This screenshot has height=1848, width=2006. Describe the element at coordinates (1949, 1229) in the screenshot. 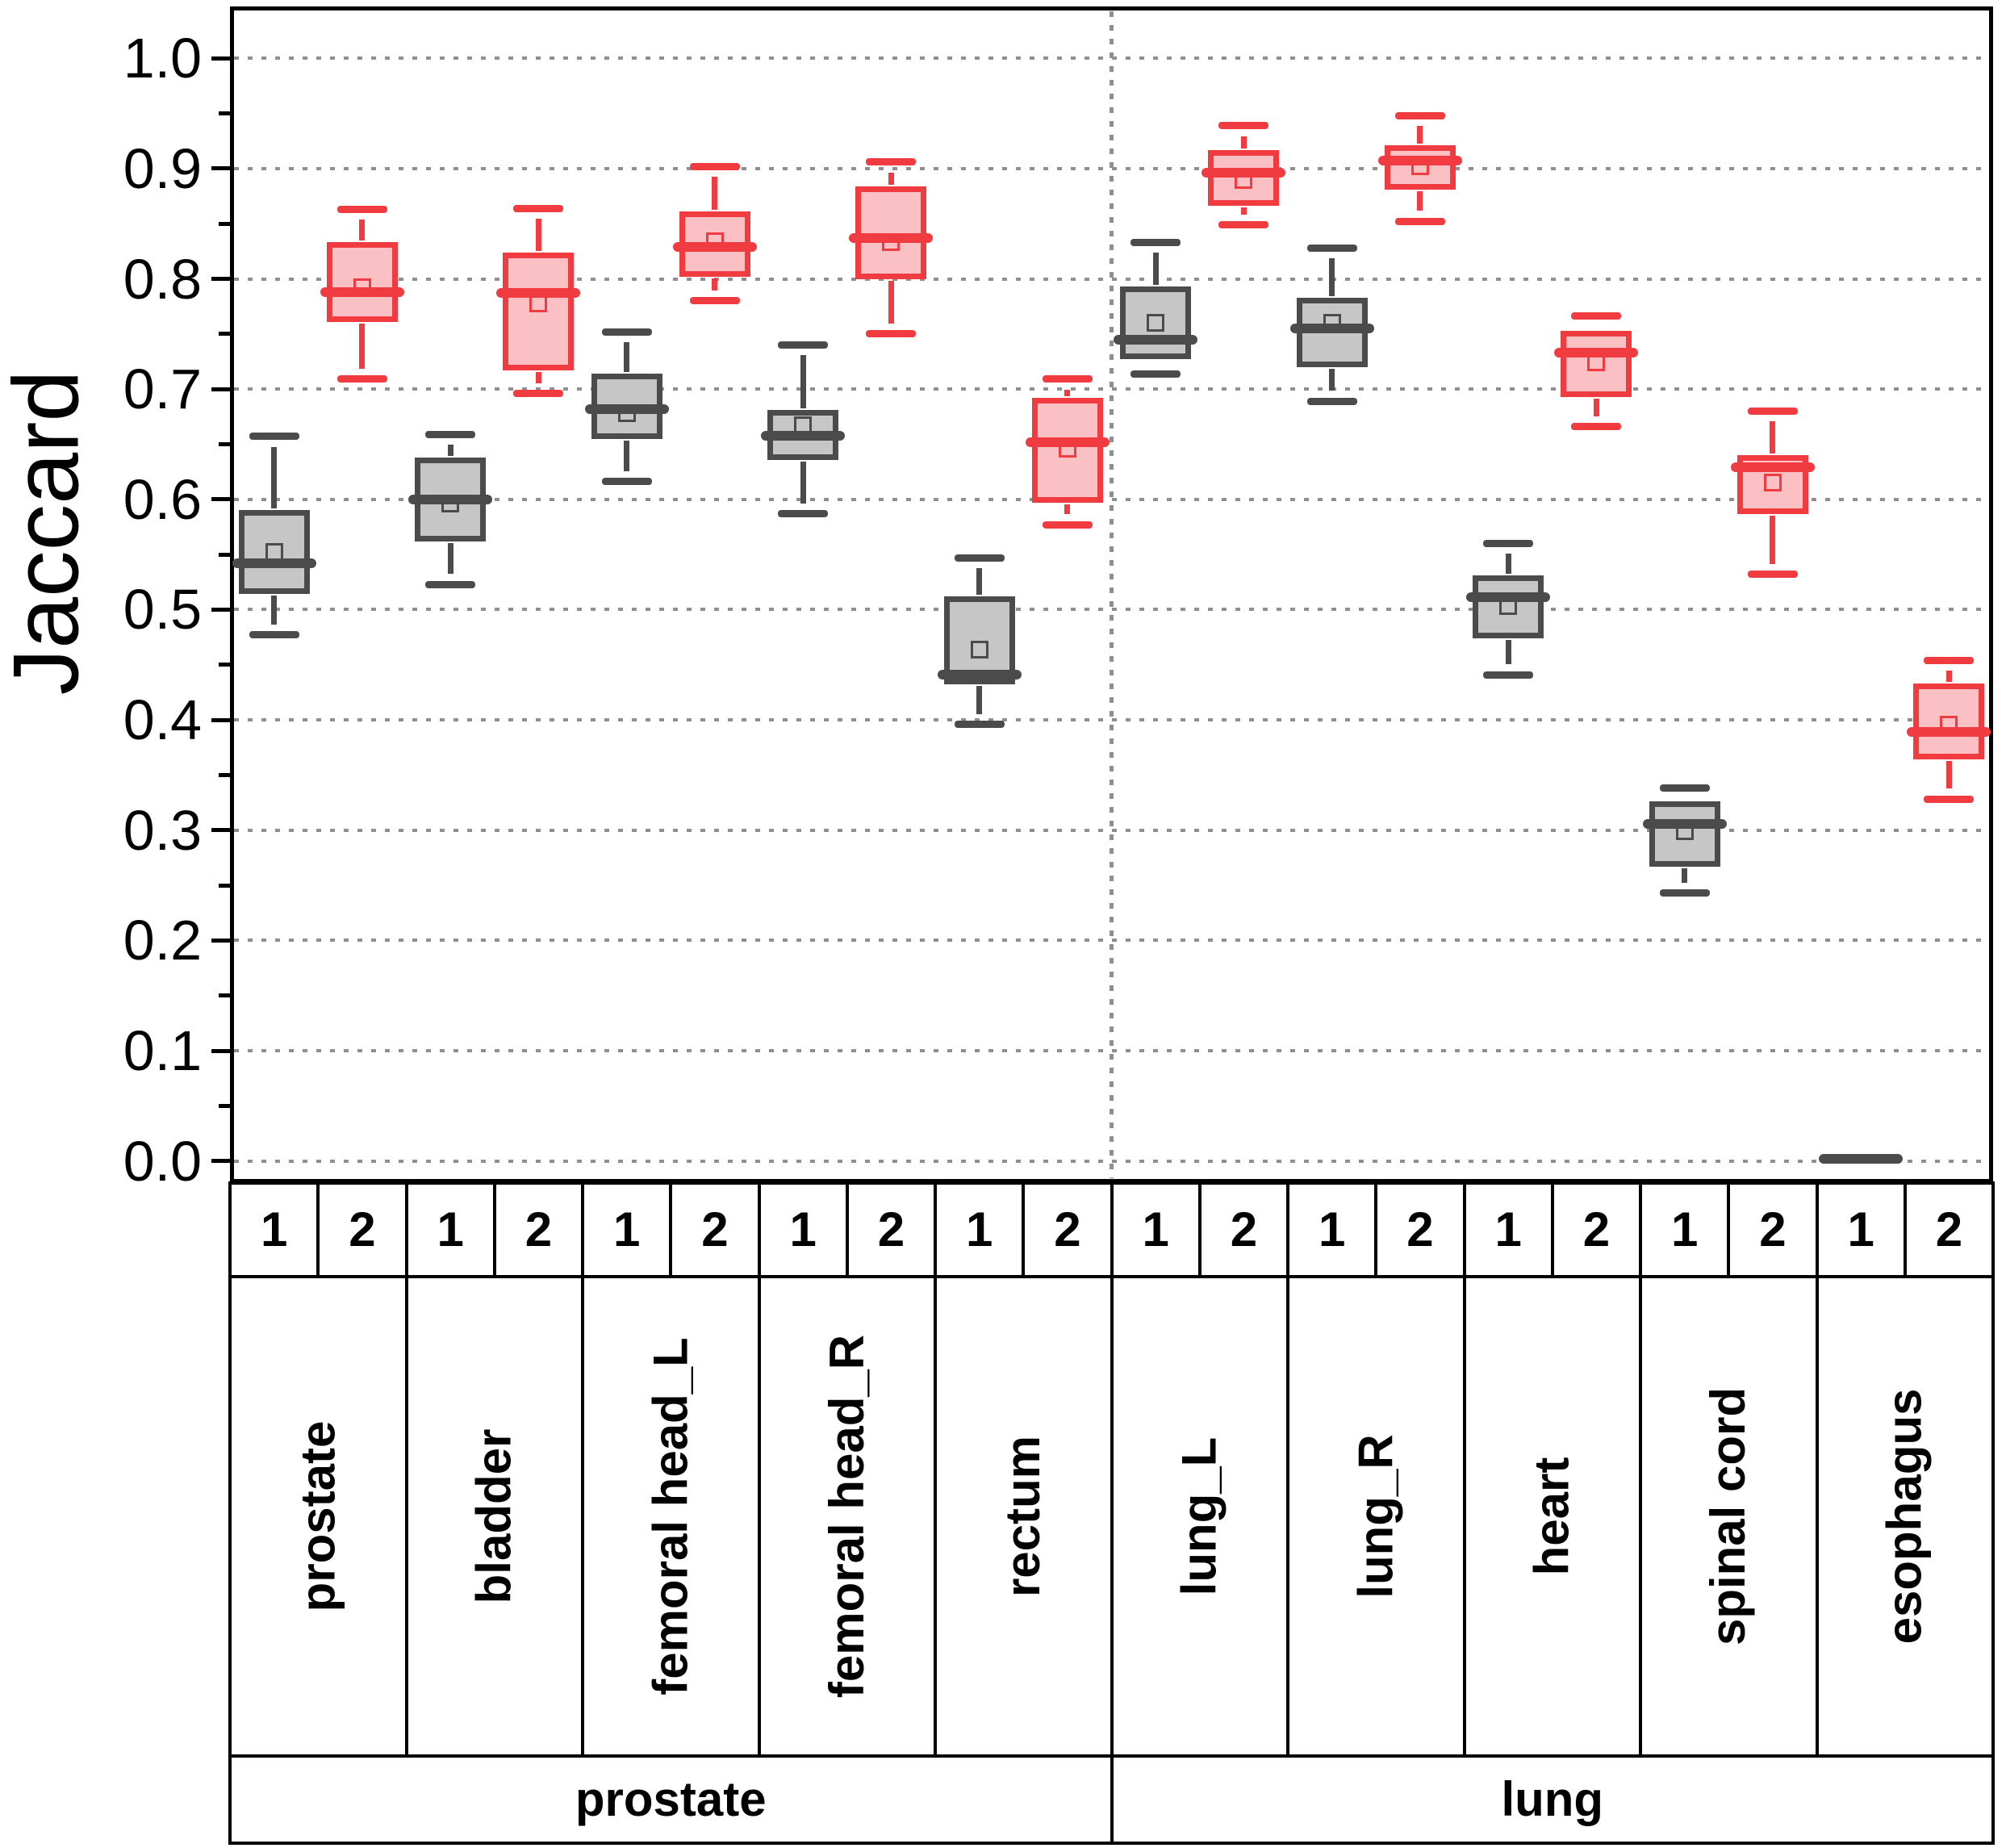

I see `method-cell-esophagus-2: 2` at that location.